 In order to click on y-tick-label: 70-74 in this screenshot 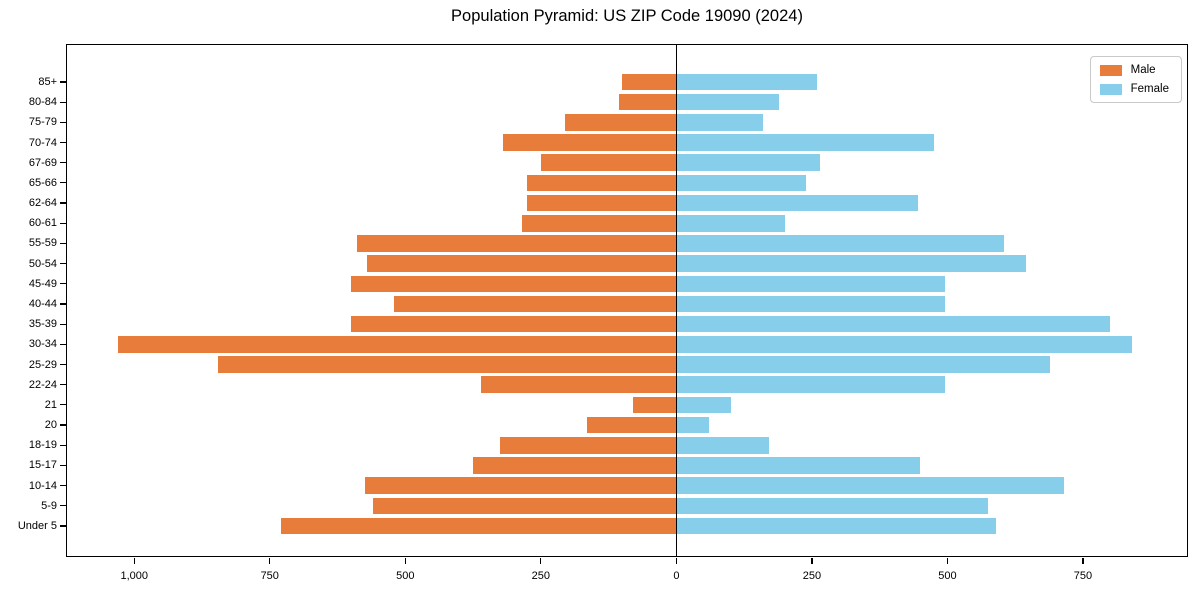, I will do `click(42, 142)`.